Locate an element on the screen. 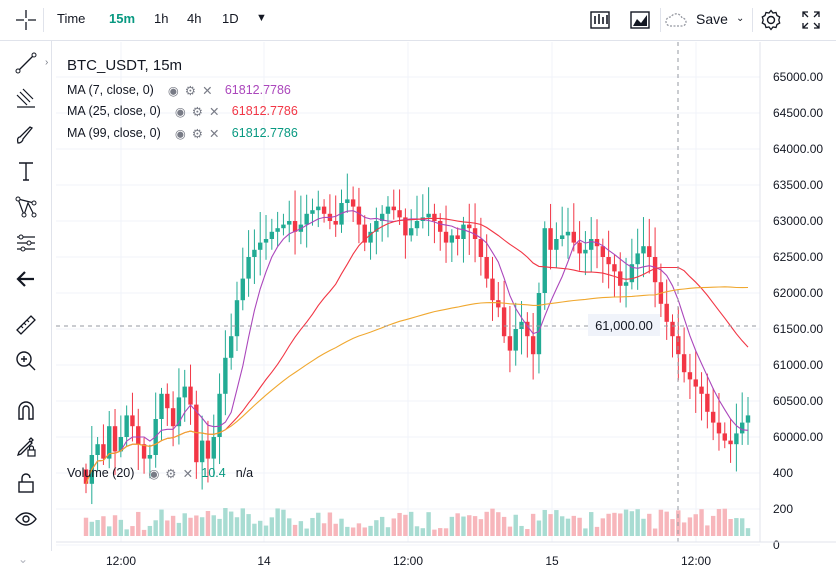 This screenshot has height=574, width=836. eye-icon is located at coordinates (26, 519).